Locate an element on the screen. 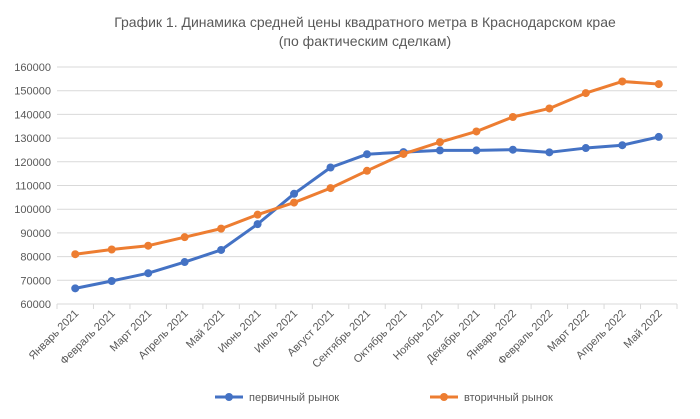 This screenshot has height=419, width=700. y-tick-label: 150000 is located at coordinates (32, 92).